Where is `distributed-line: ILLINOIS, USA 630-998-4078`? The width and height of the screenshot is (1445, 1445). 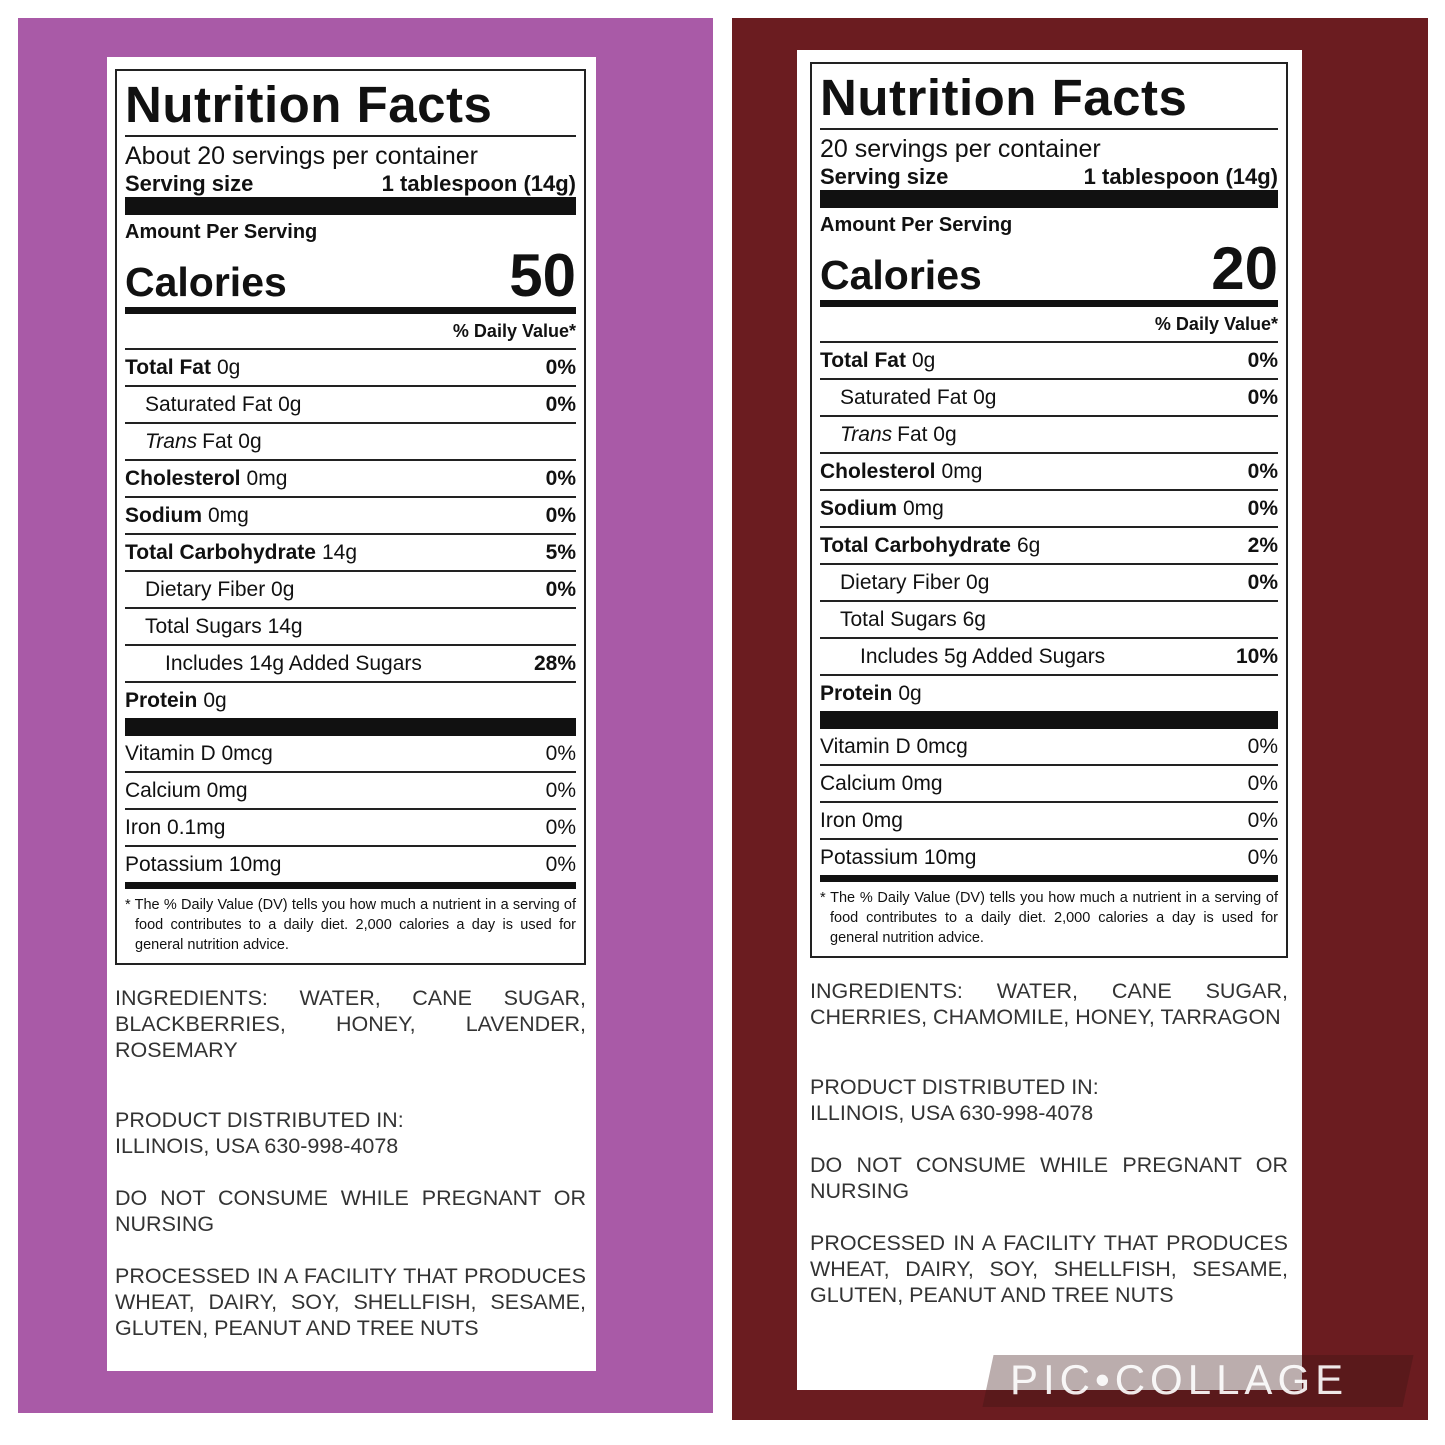 distributed-line: ILLINOIS, USA 630-998-4078 is located at coordinates (257, 1146).